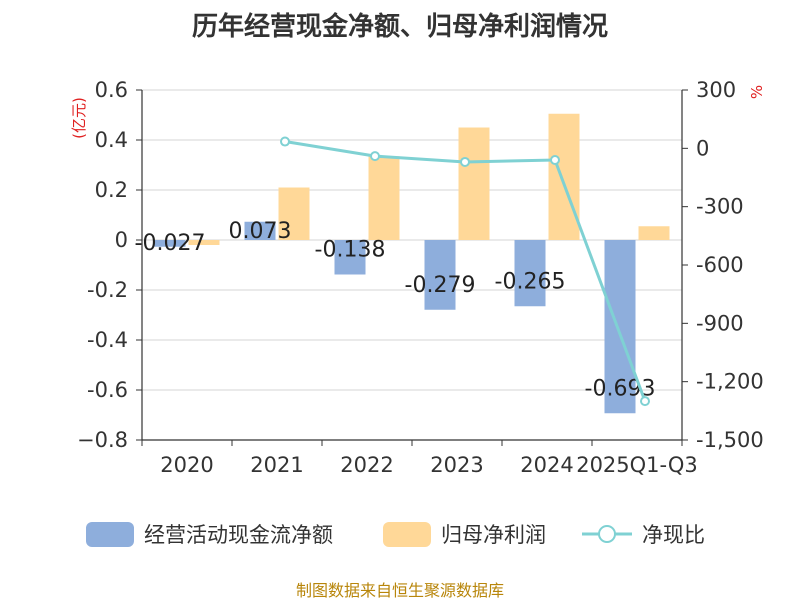  Describe the element at coordinates (238, 535) in the screenshot. I see `legend-label-cash-flow: 经营活动现金流净额` at that location.